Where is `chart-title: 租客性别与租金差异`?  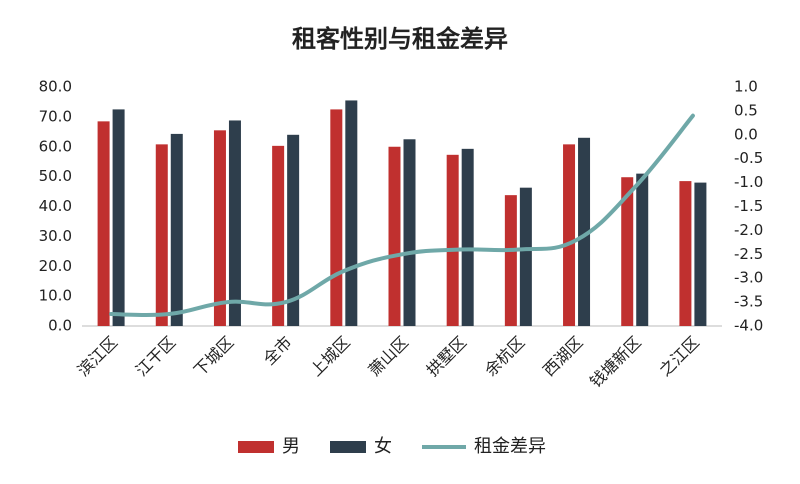
chart-title: 租客性别与租金差异 is located at coordinates (400, 39).